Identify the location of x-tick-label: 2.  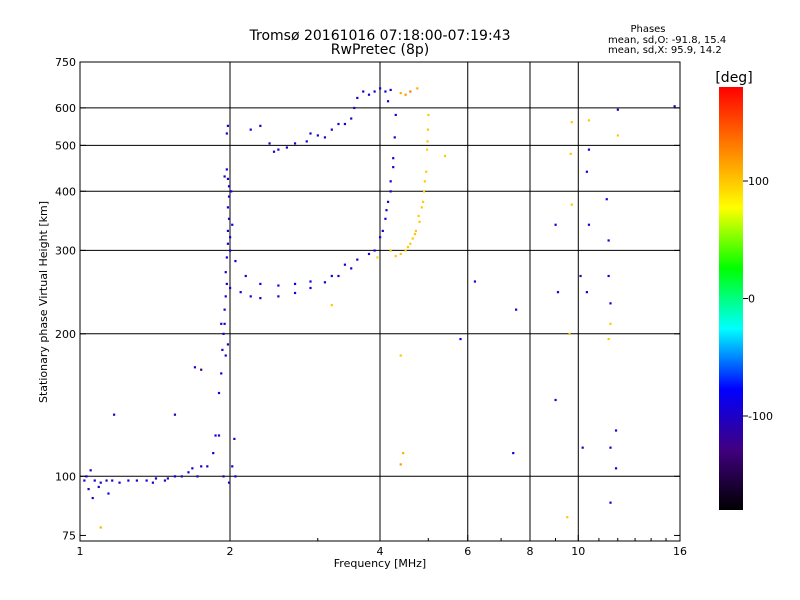
(230, 551).